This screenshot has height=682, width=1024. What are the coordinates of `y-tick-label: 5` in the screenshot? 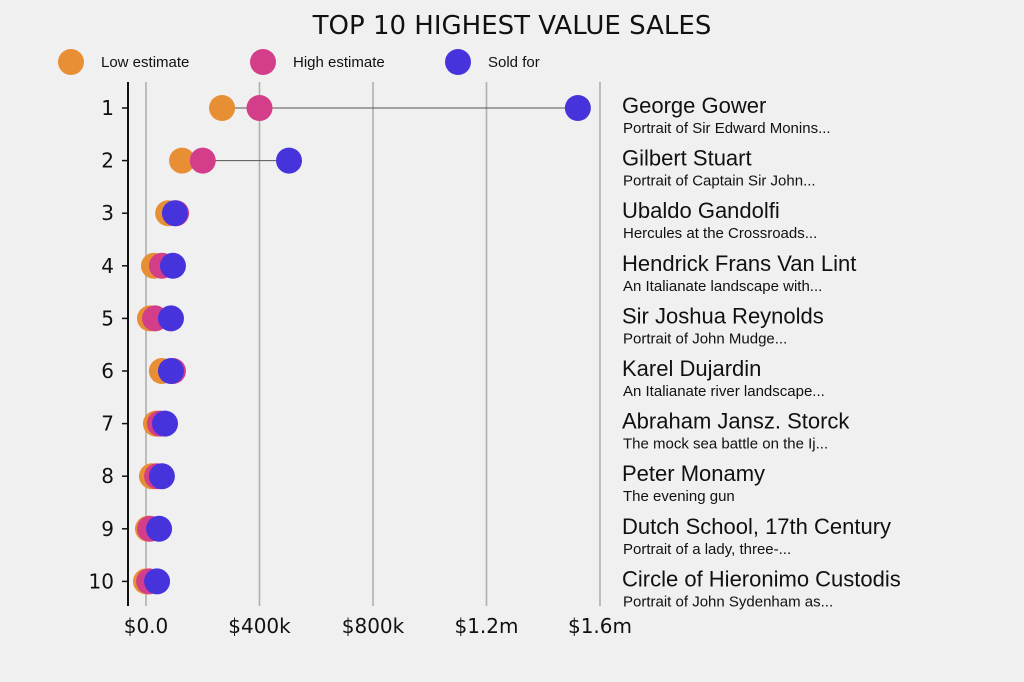 It's located at (107, 318).